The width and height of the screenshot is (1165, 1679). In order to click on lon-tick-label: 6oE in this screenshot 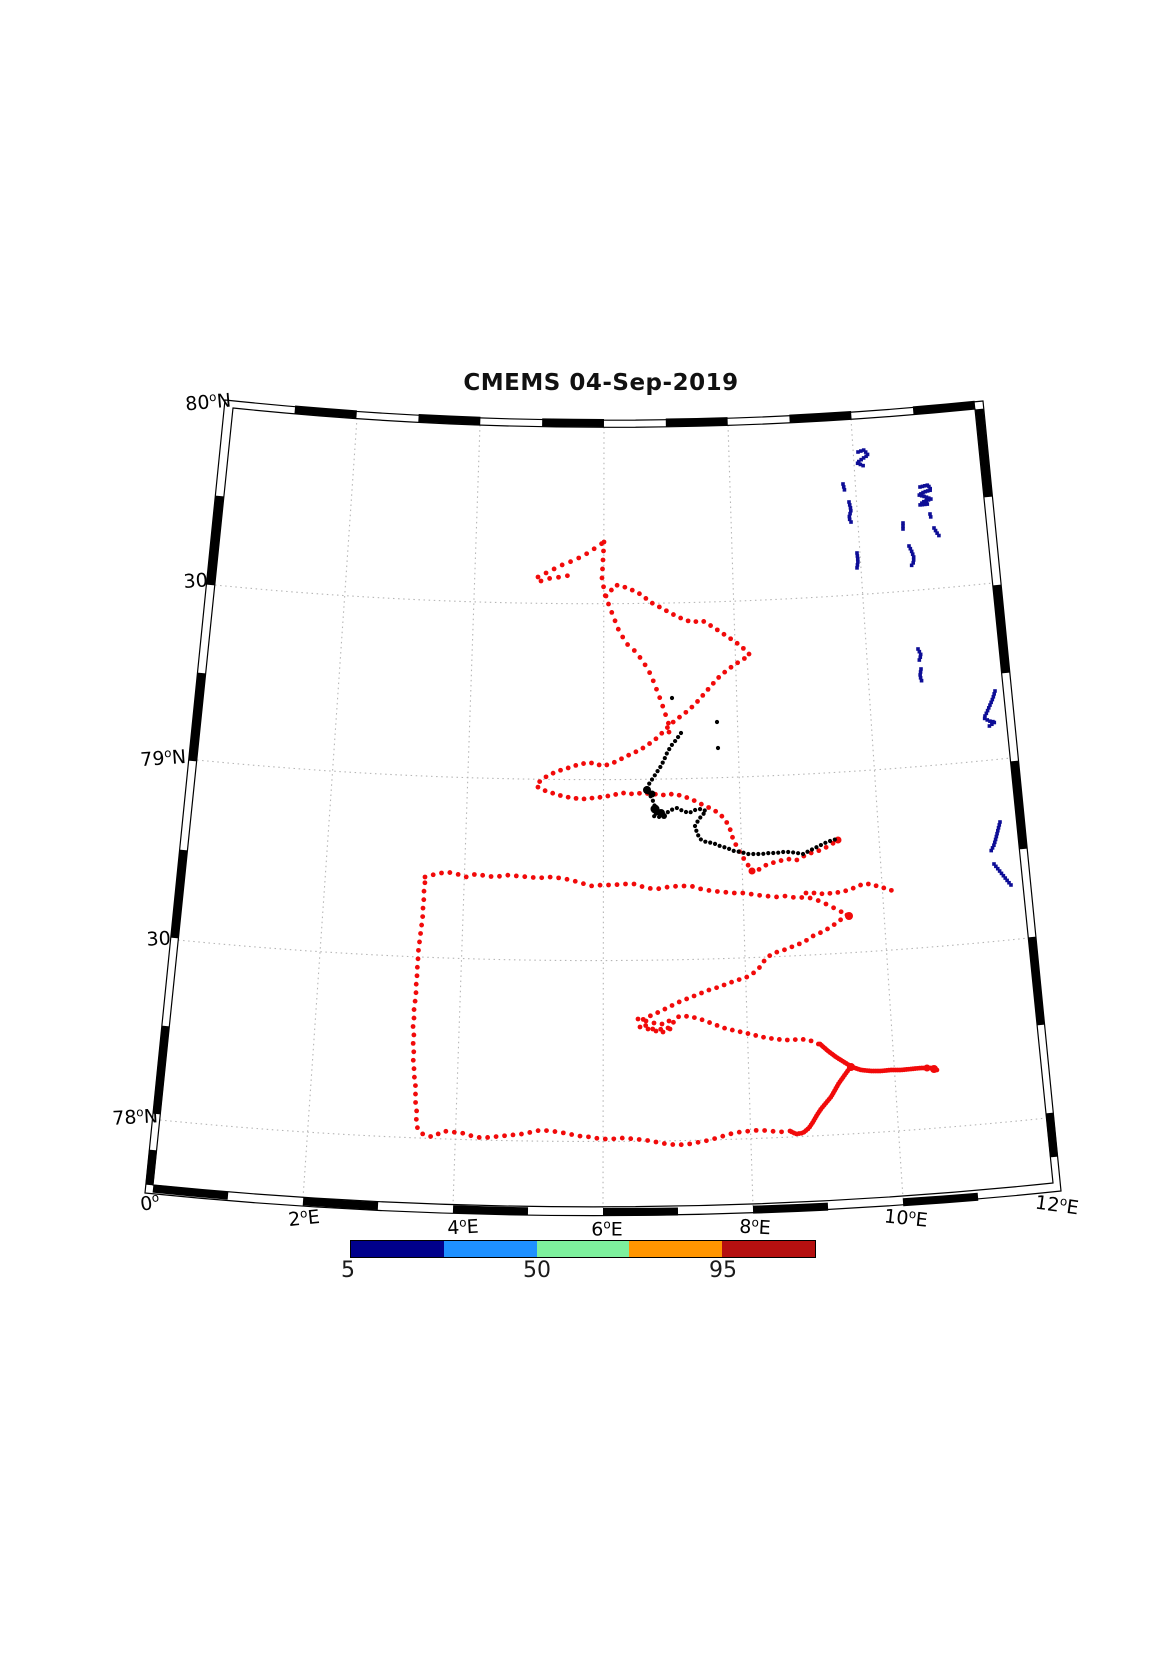, I will do `click(607, 1229)`.